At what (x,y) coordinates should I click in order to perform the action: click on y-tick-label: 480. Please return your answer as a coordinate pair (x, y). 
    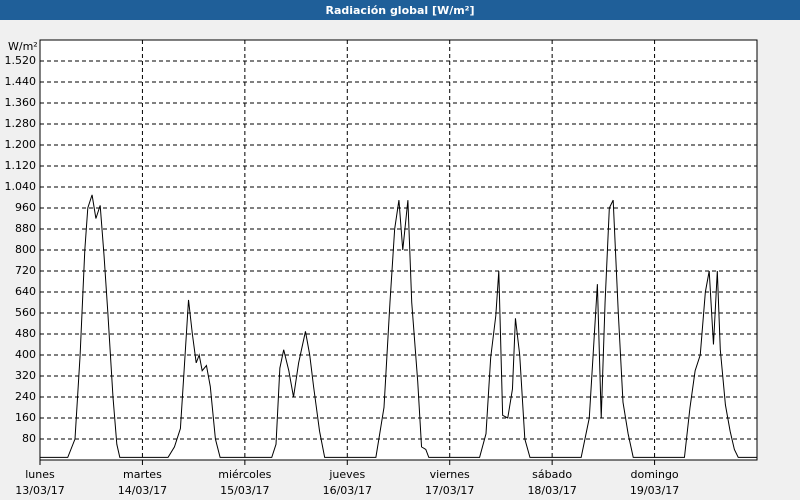
    Looking at the image, I should click on (25, 333).